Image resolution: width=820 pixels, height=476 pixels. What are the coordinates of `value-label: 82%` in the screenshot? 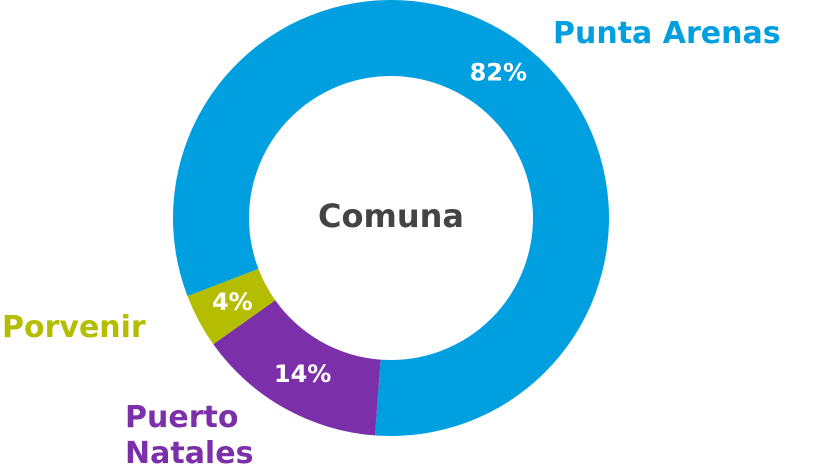 It's located at (498, 72).